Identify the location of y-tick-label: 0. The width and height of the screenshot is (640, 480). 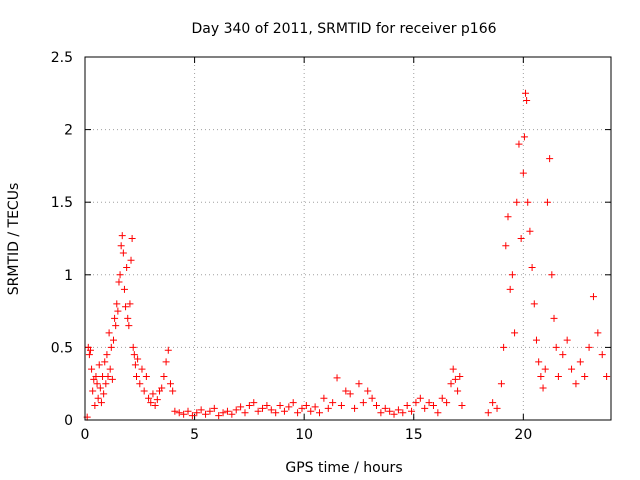
(68, 421).